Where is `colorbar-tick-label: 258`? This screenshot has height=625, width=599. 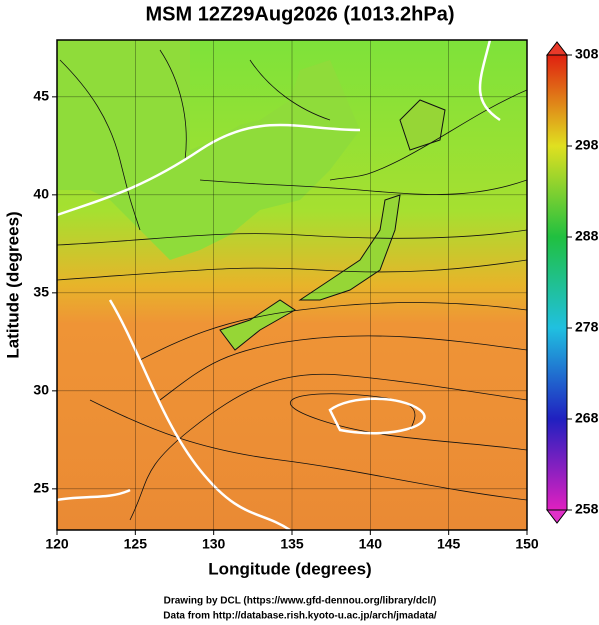
colorbar-tick-label: 258 is located at coordinates (587, 509).